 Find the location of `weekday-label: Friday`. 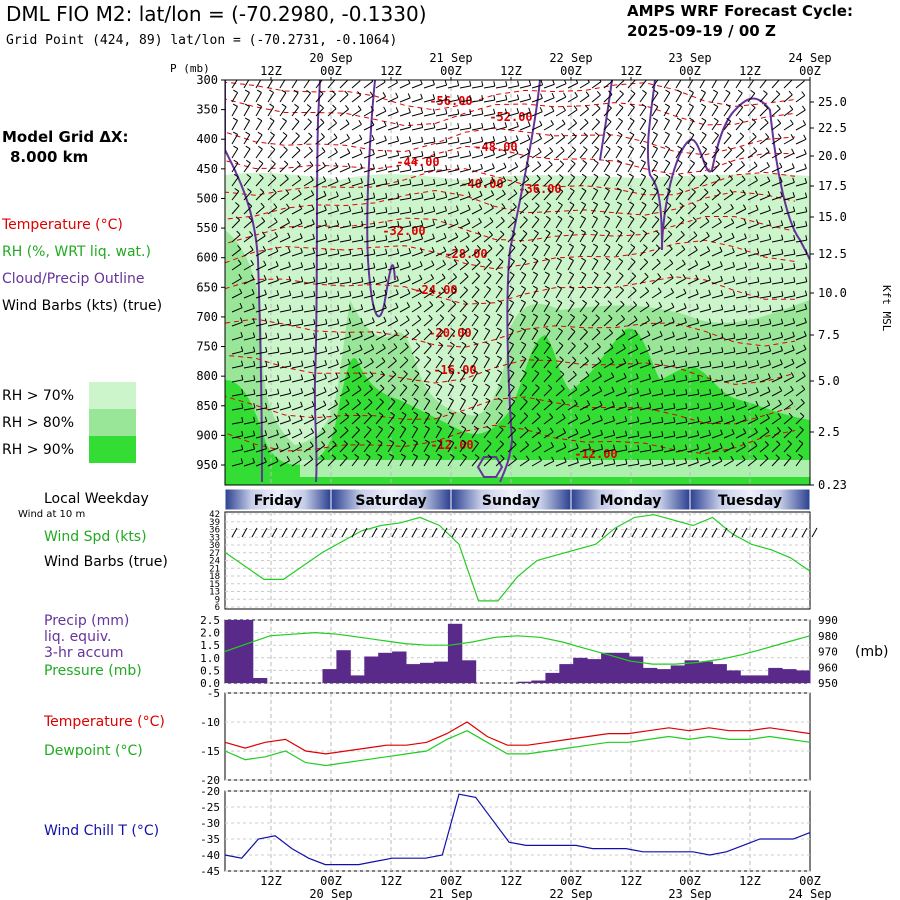

weekday-label: Friday is located at coordinates (278, 501).